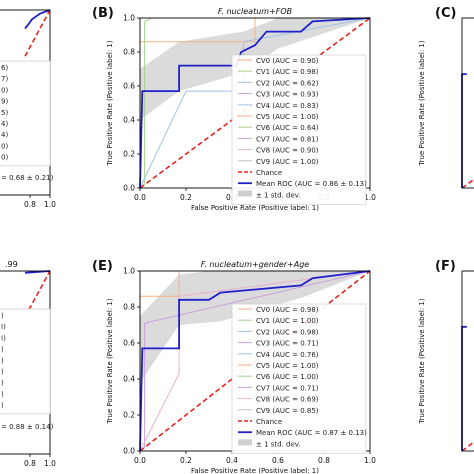  What do you see at coordinates (287, 310) in the screenshot?
I see `legend-entry: CV0 (AUC = 0.98)` at bounding box center [287, 310].